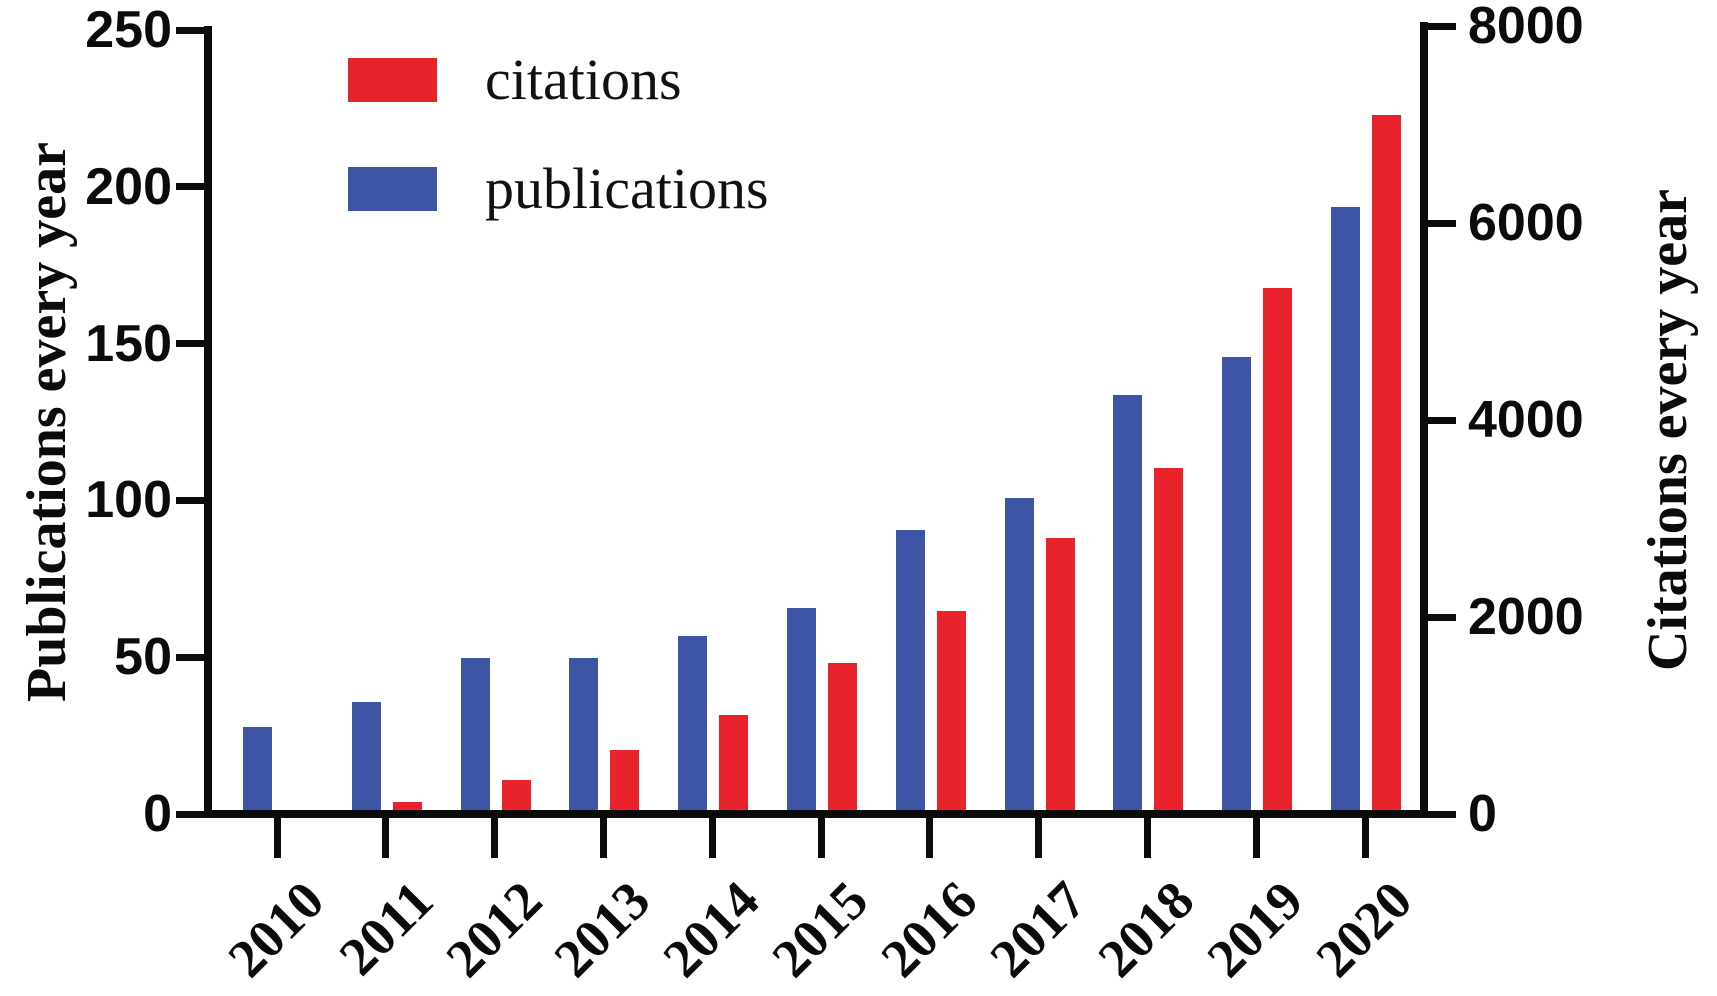 This screenshot has height=996, width=1717. What do you see at coordinates (1364, 929) in the screenshot?
I see `year-label-2020: 2020` at bounding box center [1364, 929].